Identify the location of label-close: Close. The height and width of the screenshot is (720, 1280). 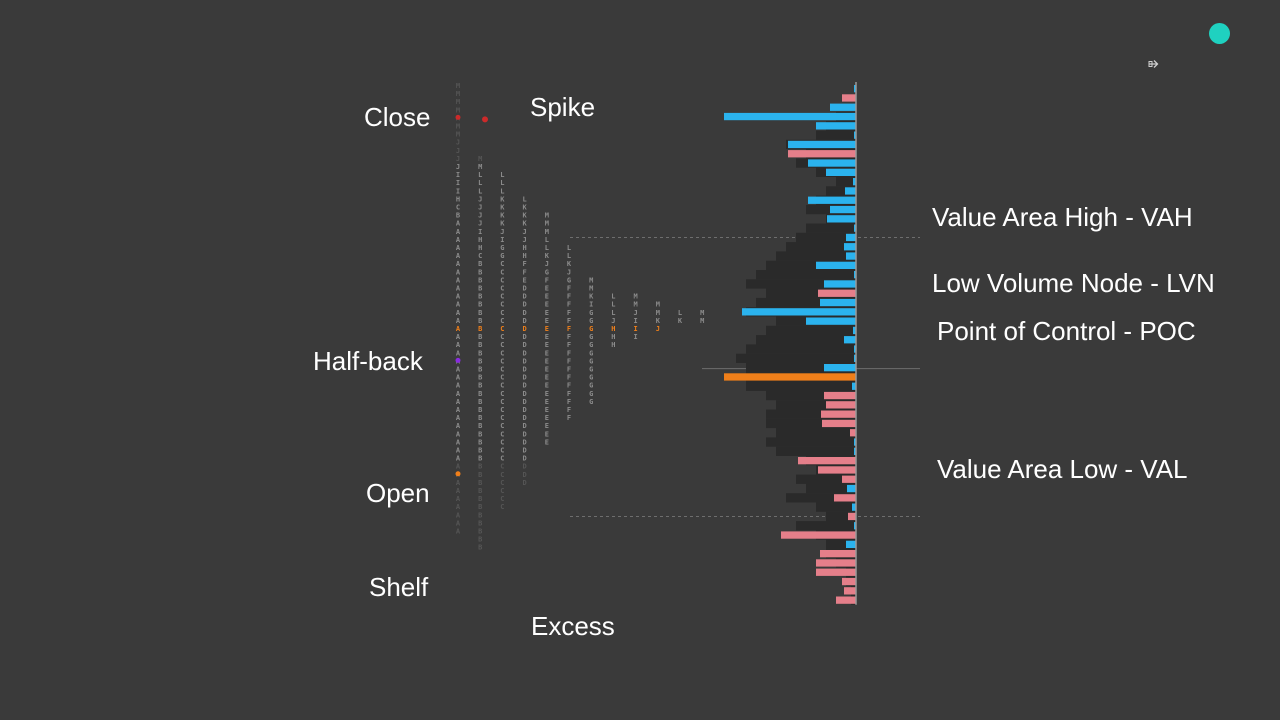
(397, 117).